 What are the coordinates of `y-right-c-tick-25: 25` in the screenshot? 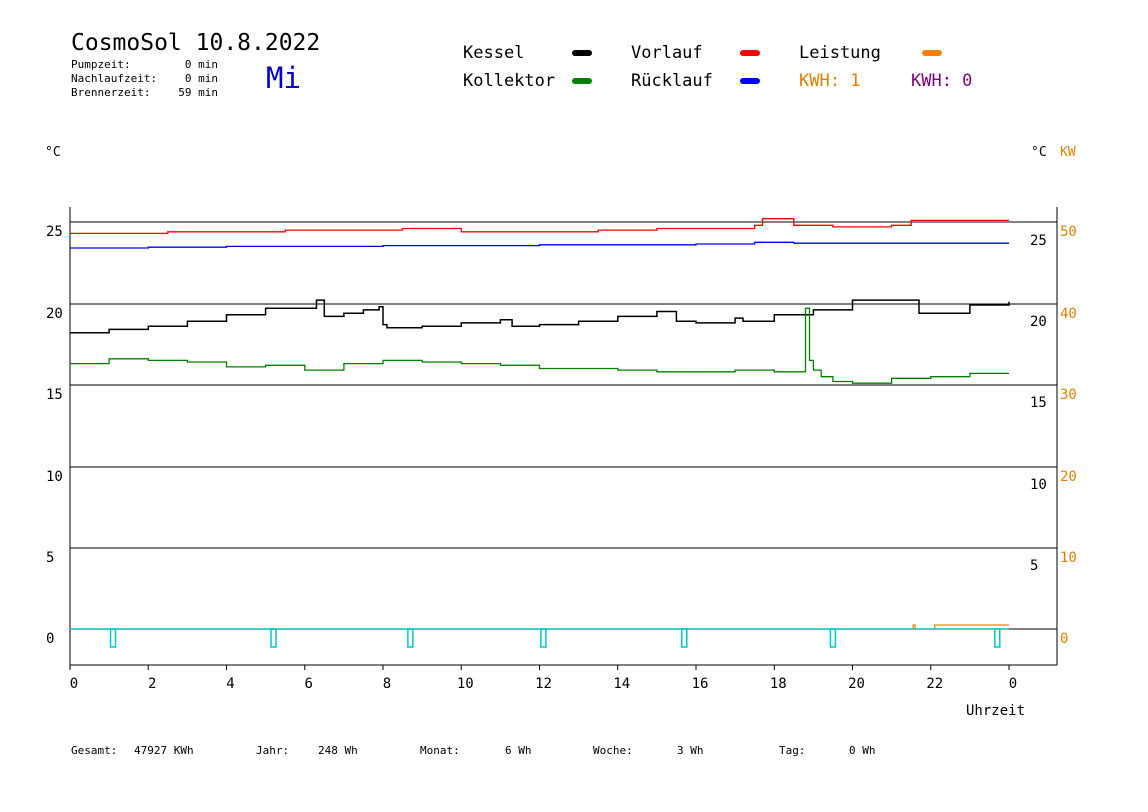 It's located at (1038, 241).